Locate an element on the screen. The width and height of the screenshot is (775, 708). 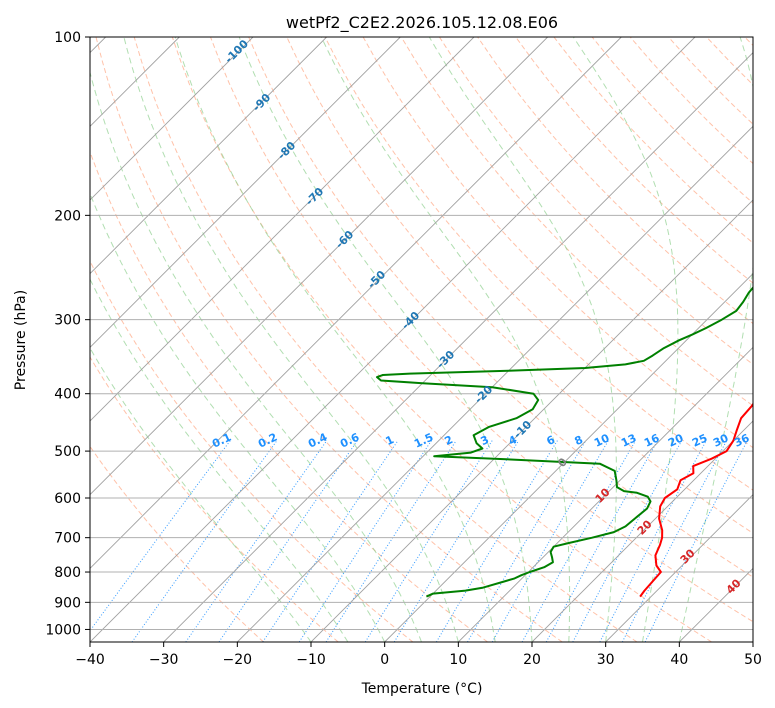
mixing-ratio-label: 16 is located at coordinates (652, 440).